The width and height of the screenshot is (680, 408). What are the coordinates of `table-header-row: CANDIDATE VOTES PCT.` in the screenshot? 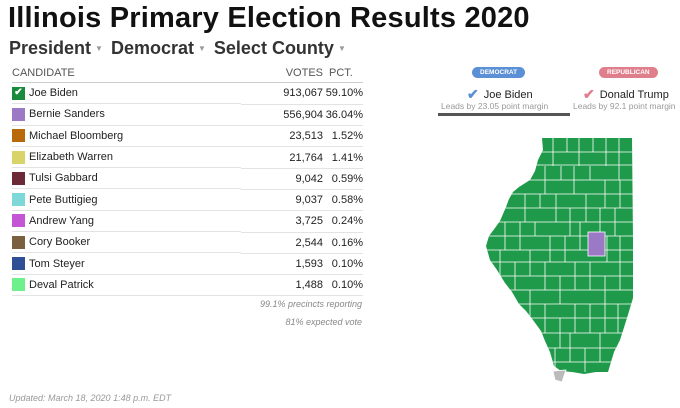 It's located at (187, 73).